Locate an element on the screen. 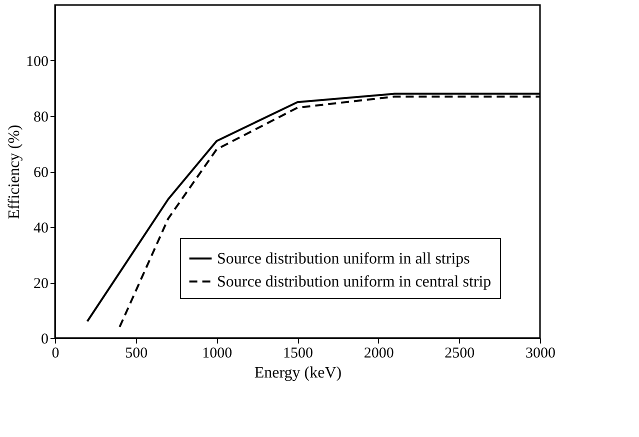  legend-label: Source distribution uniform in central strip is located at coordinates (354, 282).